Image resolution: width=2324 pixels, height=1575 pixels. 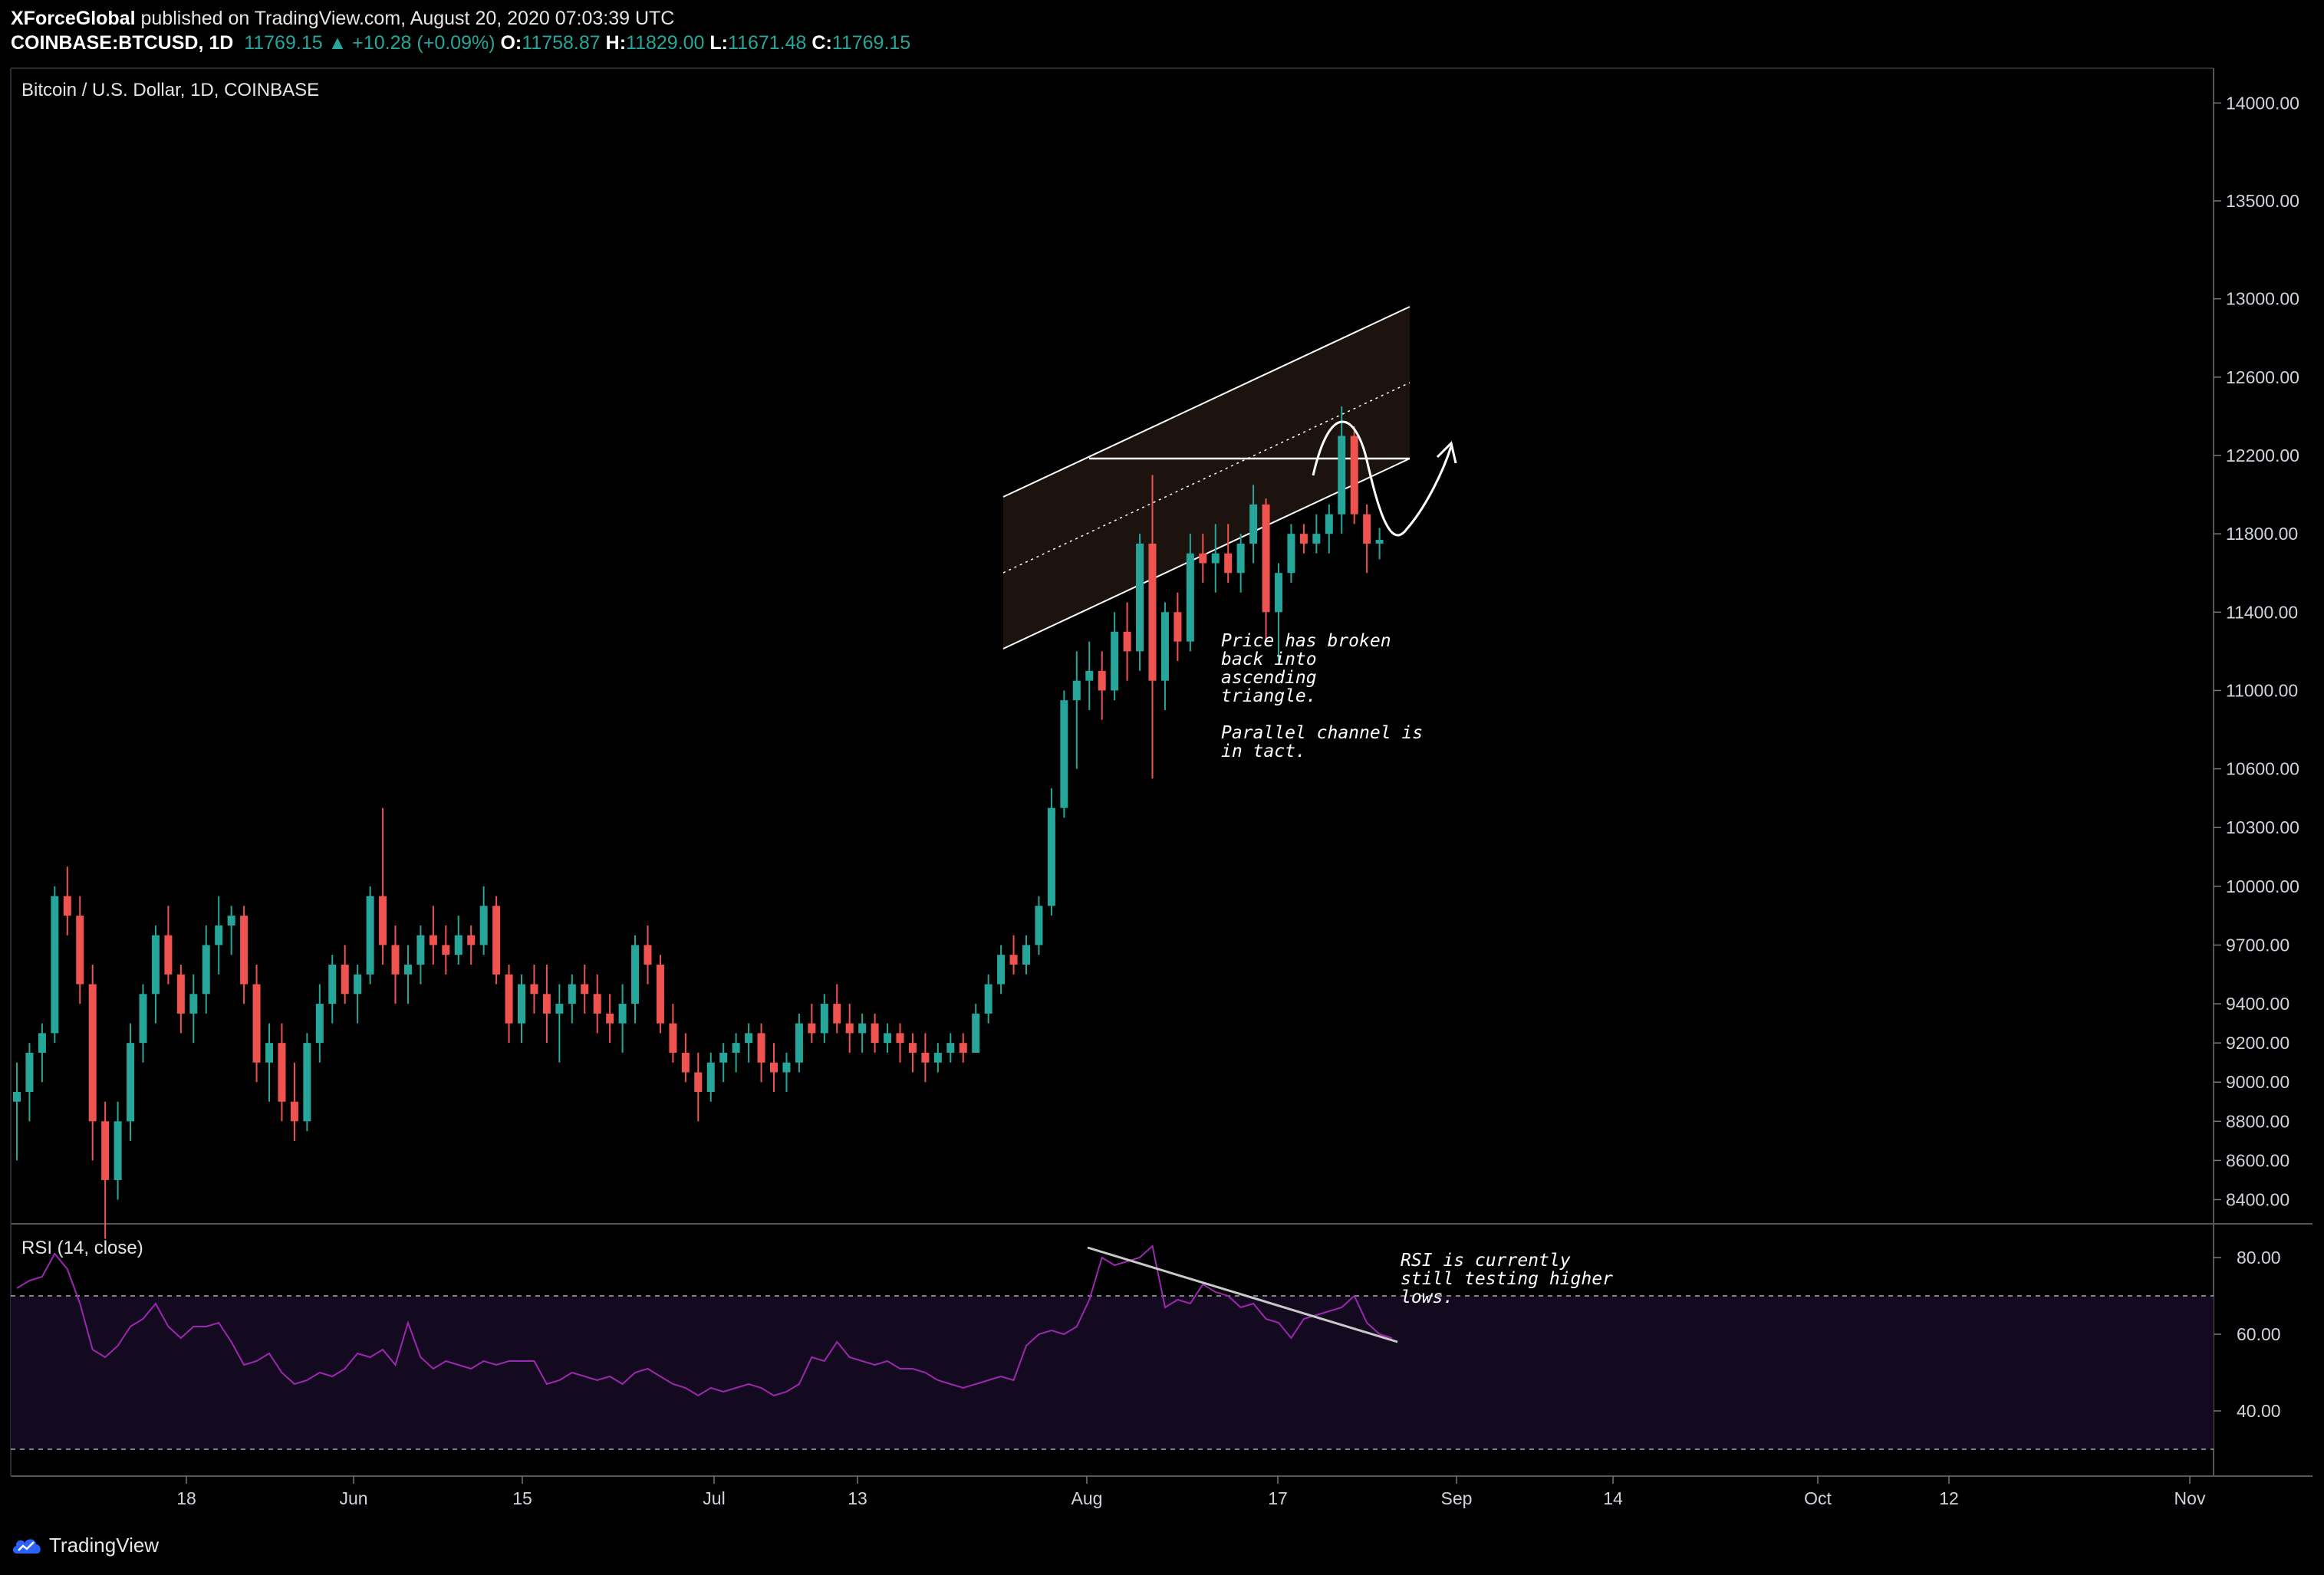 What do you see at coordinates (2257, 1004) in the screenshot?
I see `price-label: 9400.00` at bounding box center [2257, 1004].